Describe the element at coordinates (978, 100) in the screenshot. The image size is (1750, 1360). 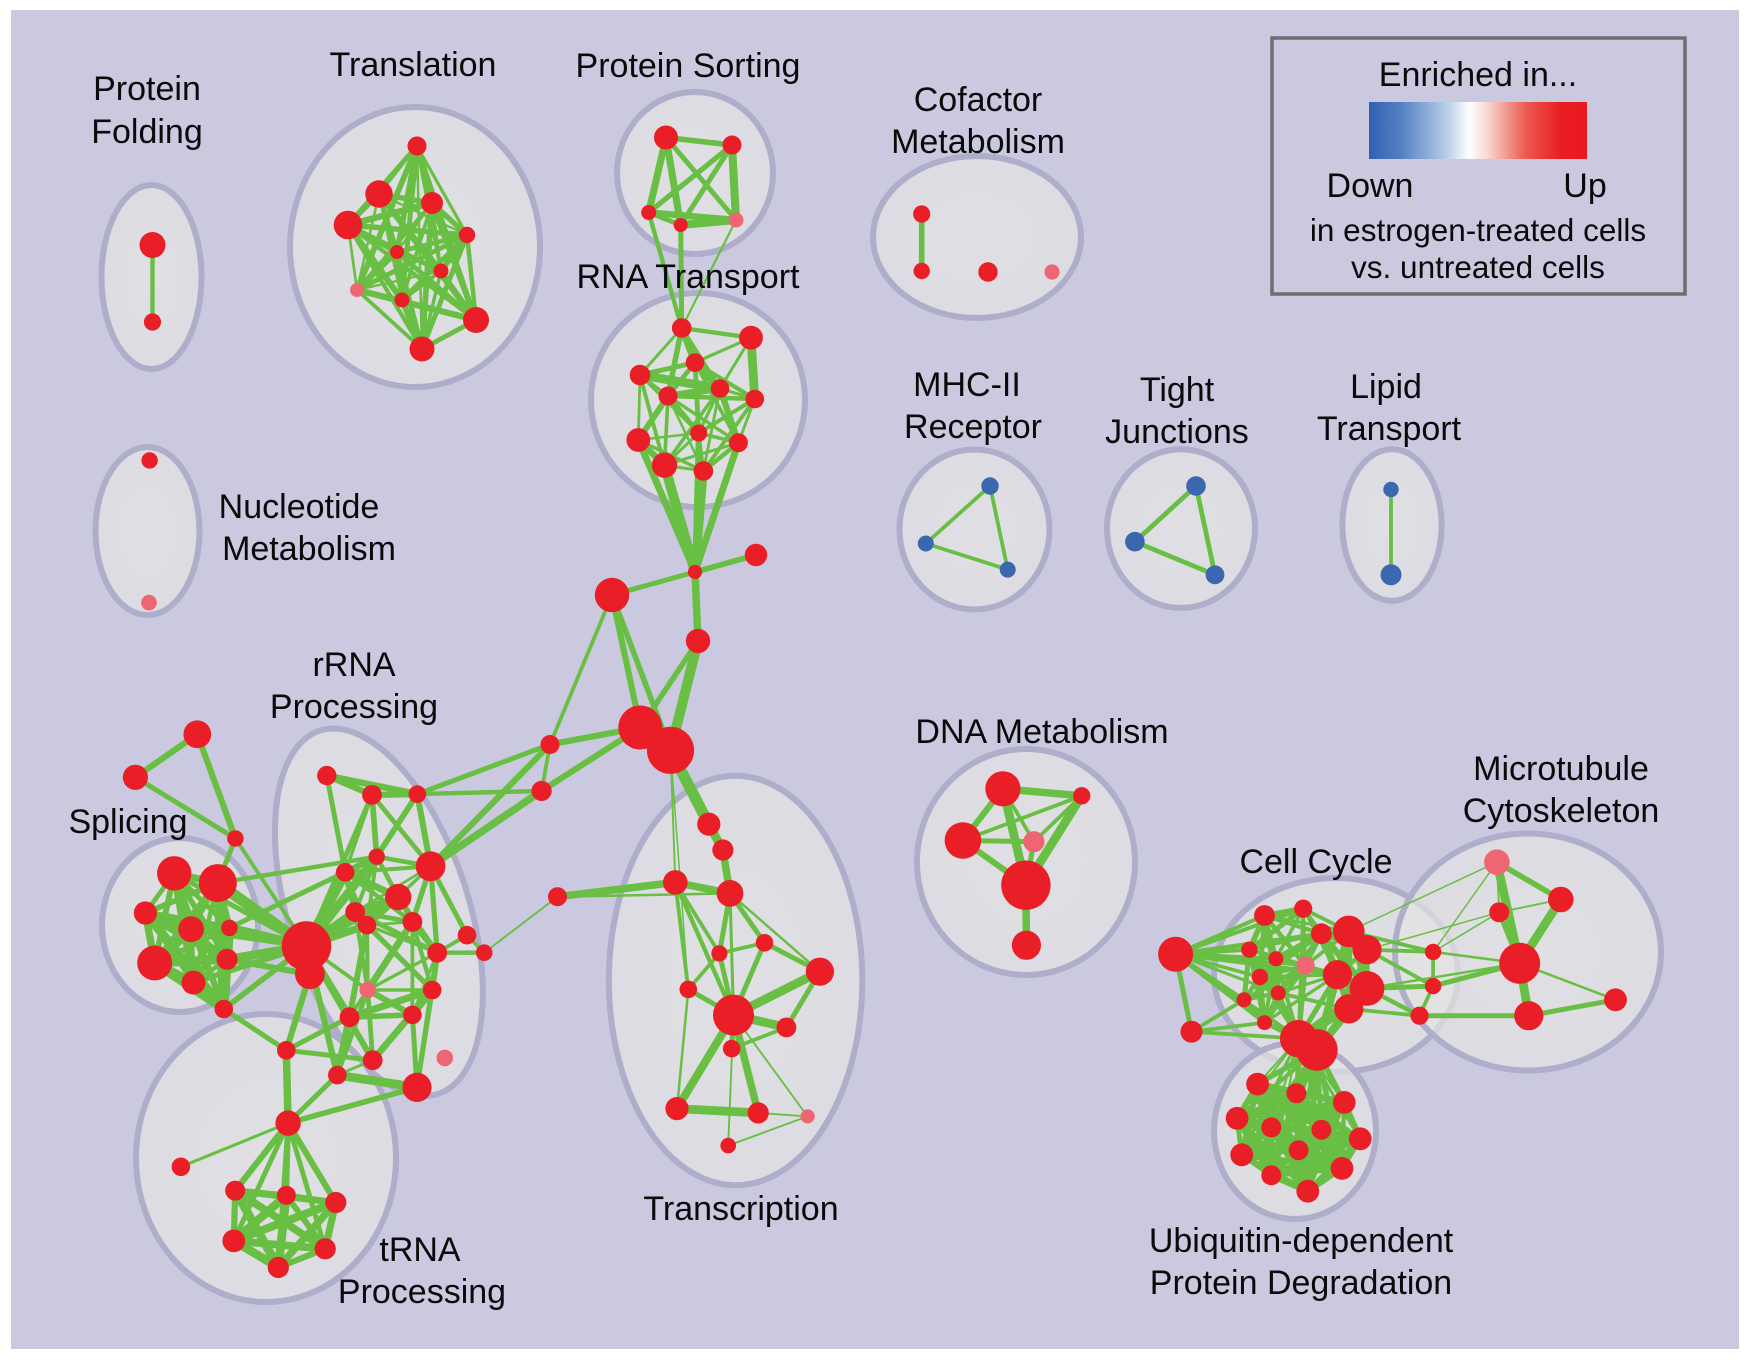
I see `svg-text: Cofactor` at that location.